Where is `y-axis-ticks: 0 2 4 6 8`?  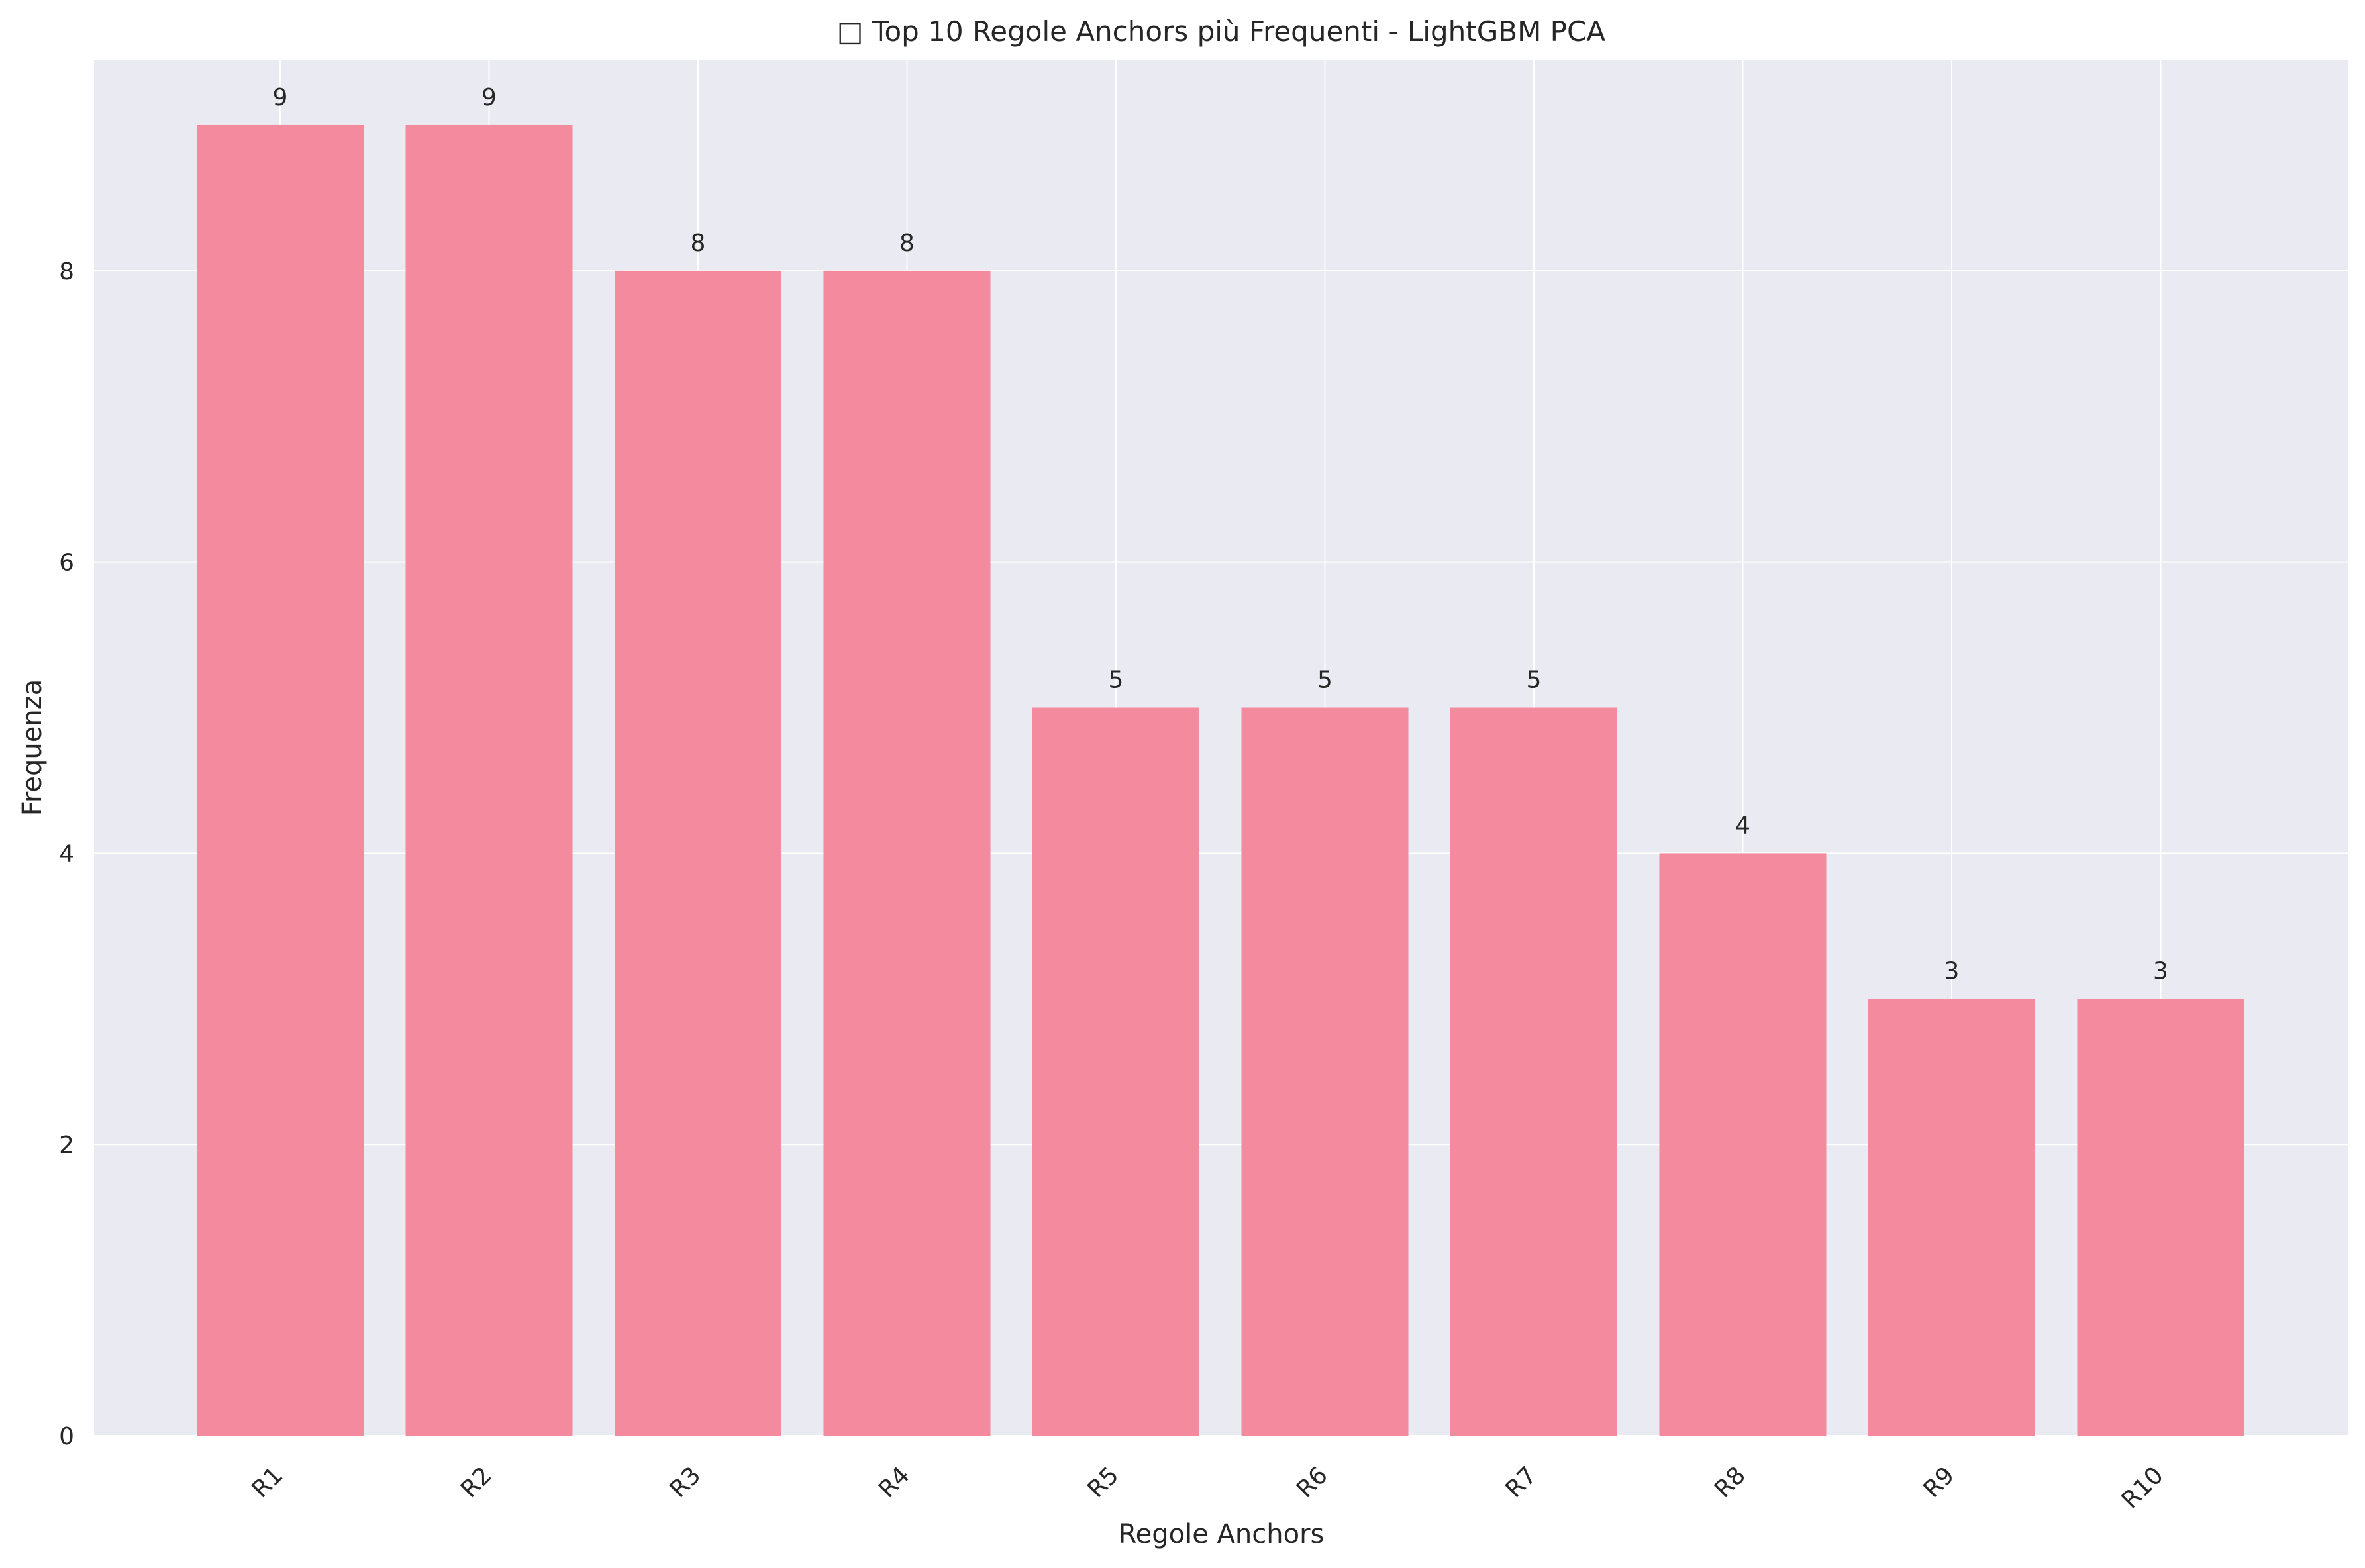
y-axis-ticks: 0 2 4 6 8 is located at coordinates (66, 854).